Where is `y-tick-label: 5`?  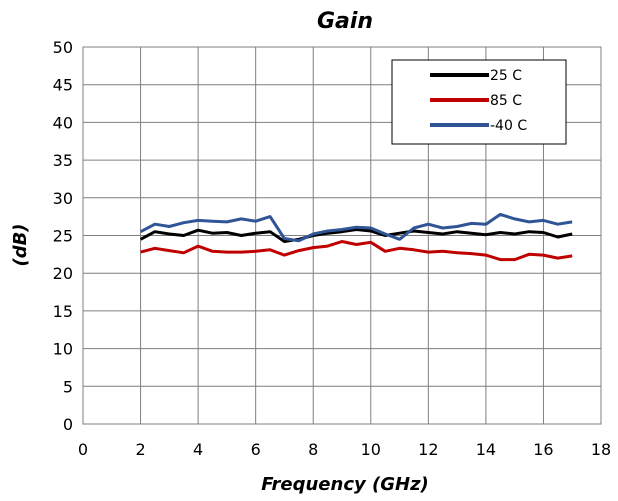
y-tick-label: 5 is located at coordinates (68, 386).